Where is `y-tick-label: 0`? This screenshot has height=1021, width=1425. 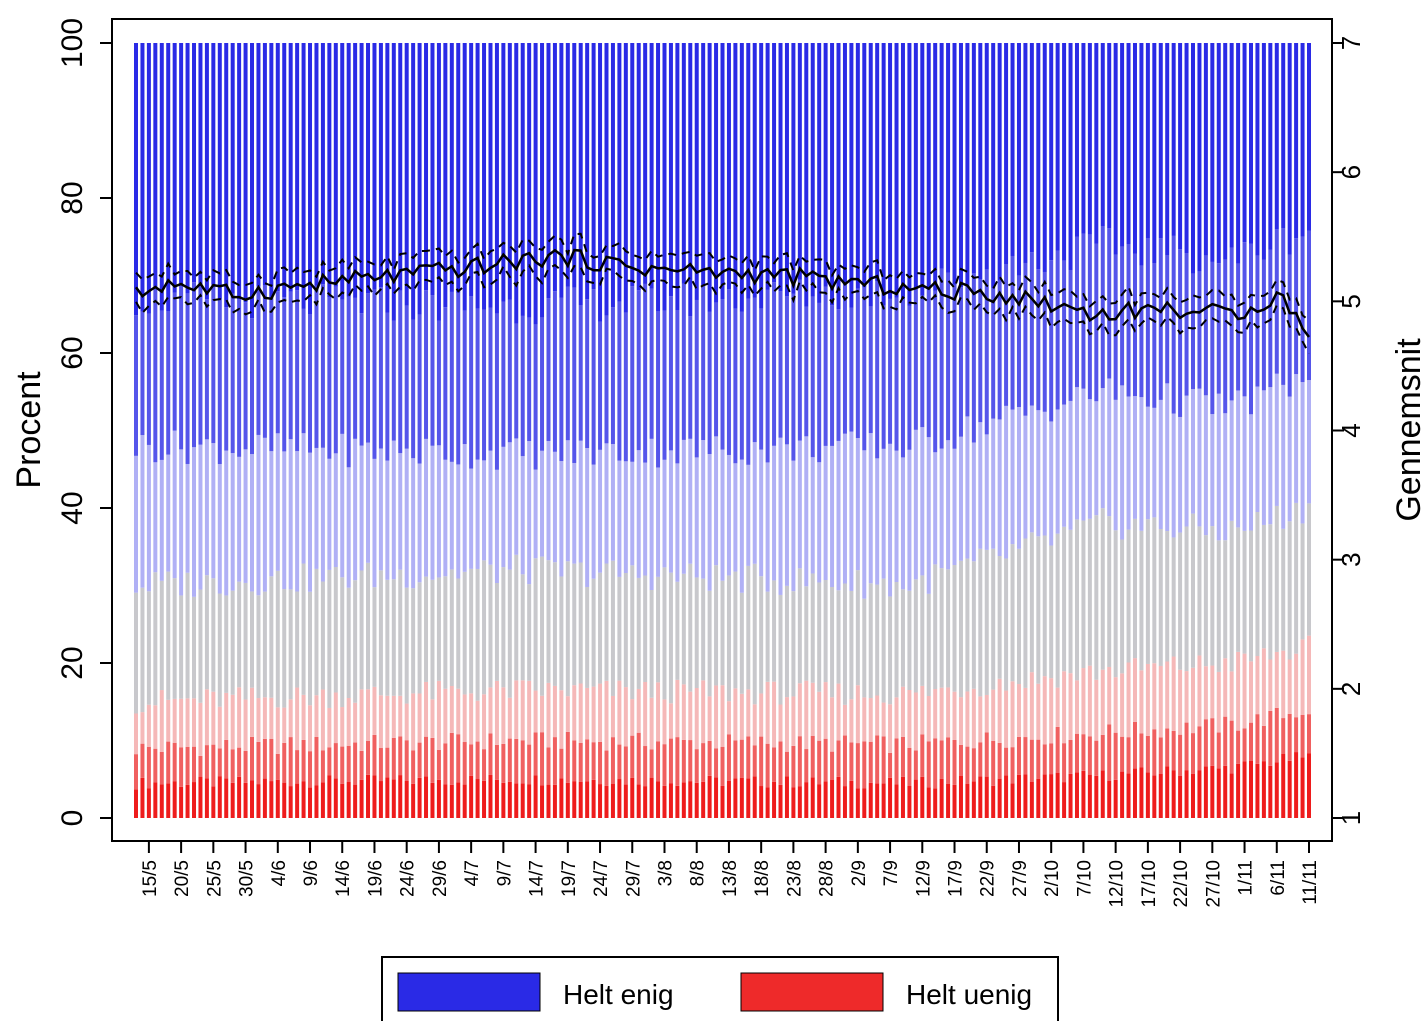 y-tick-label: 0 is located at coordinates (72, 818).